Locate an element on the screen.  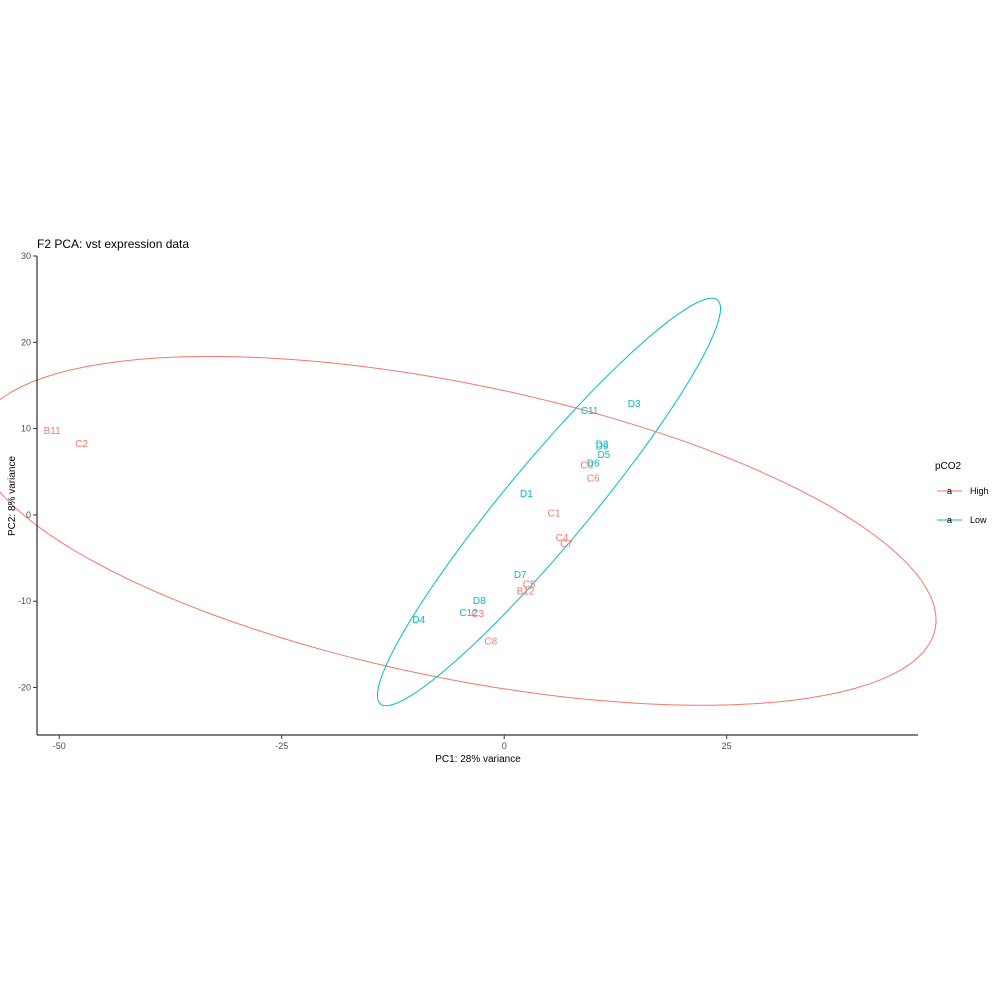
point-label-d8: D8 is located at coordinates (479, 601).